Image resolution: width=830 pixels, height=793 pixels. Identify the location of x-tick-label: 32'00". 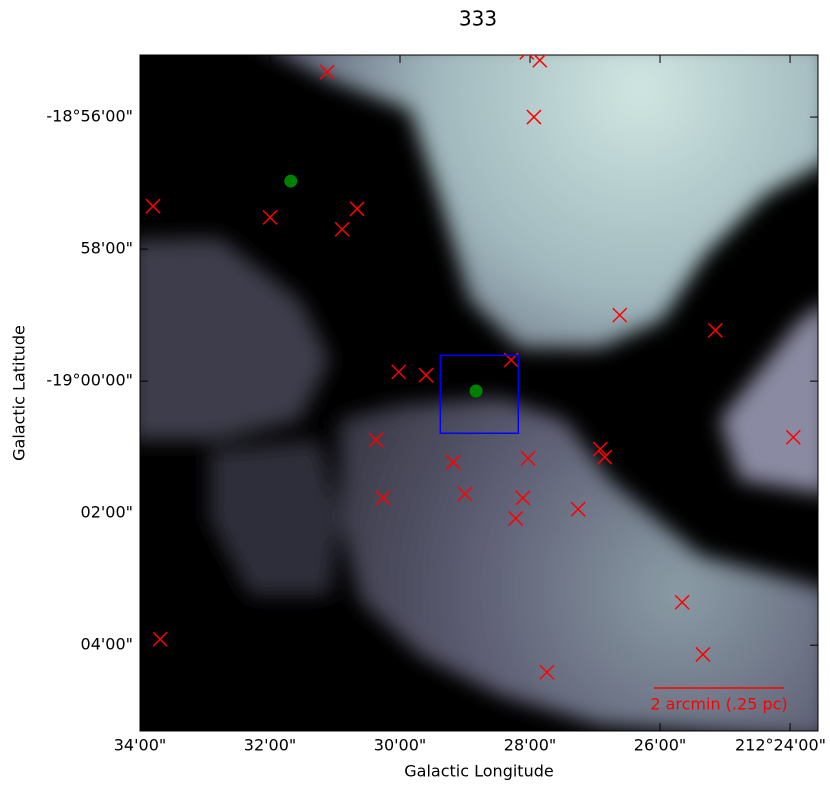
(270, 745).